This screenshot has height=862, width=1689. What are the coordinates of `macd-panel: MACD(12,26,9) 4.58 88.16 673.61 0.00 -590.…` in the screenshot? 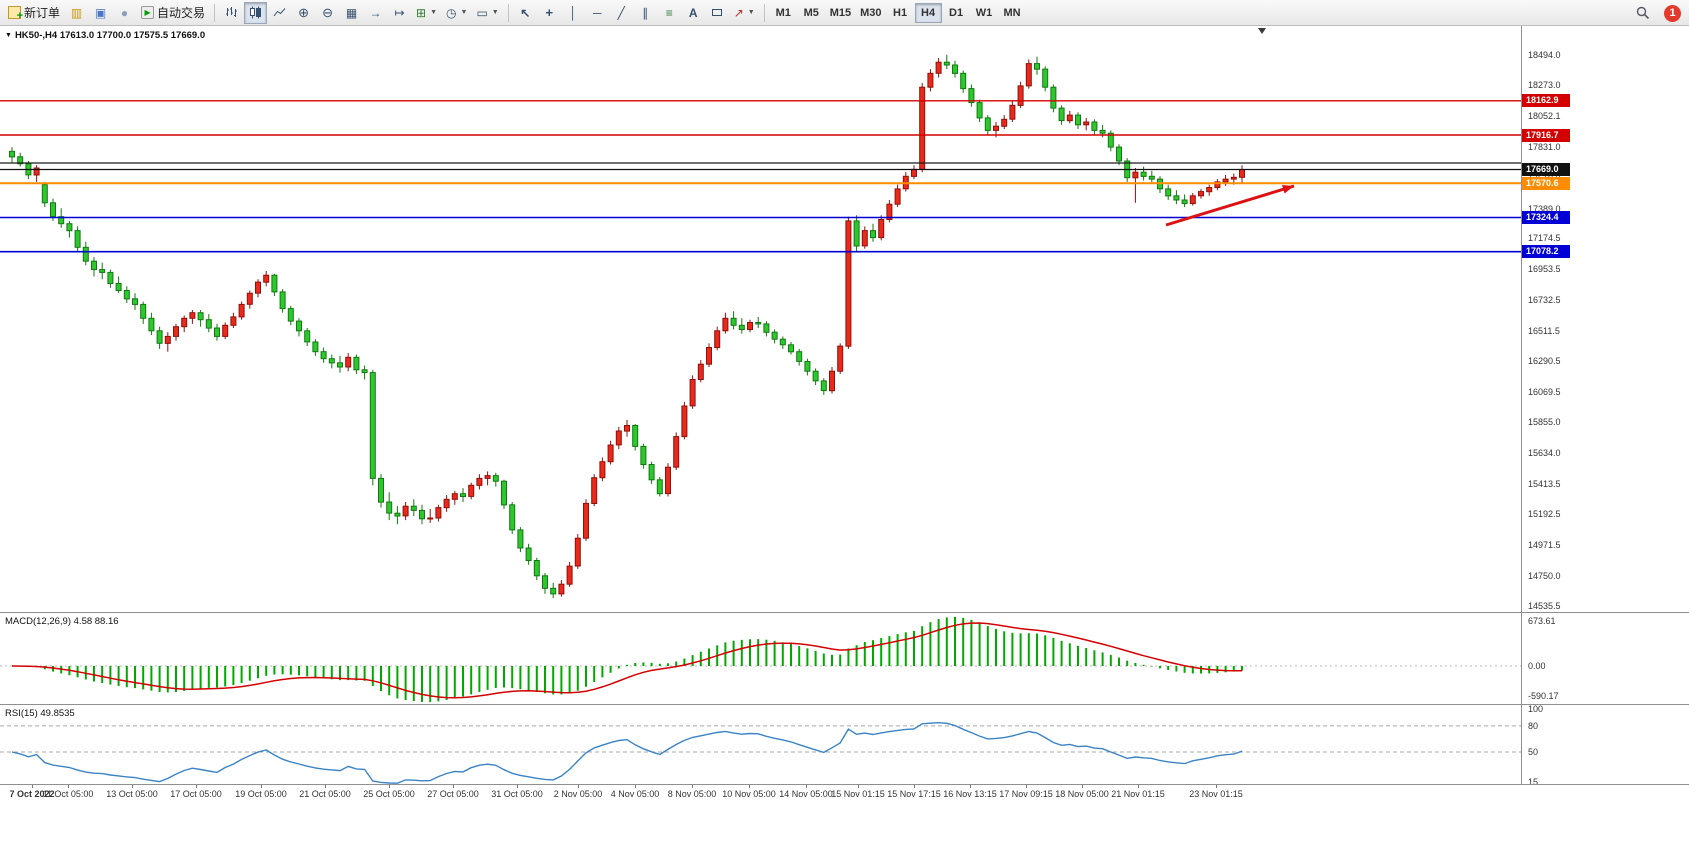 It's located at (844, 658).